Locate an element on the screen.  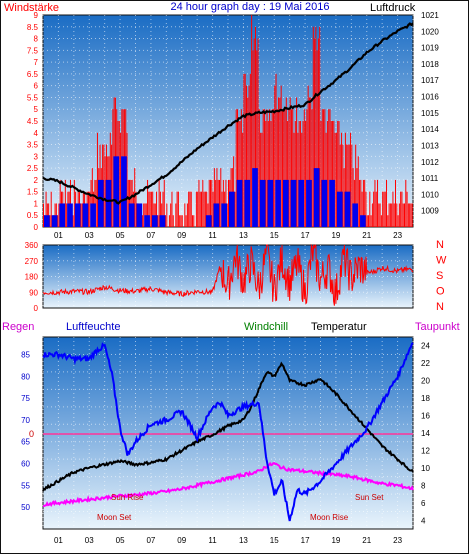
x-tick-label: 15 is located at coordinates (274, 540).